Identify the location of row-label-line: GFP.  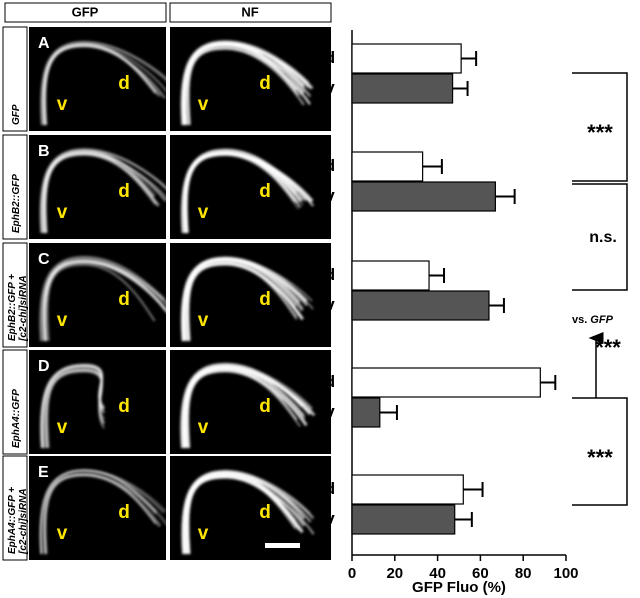
(16, 114).